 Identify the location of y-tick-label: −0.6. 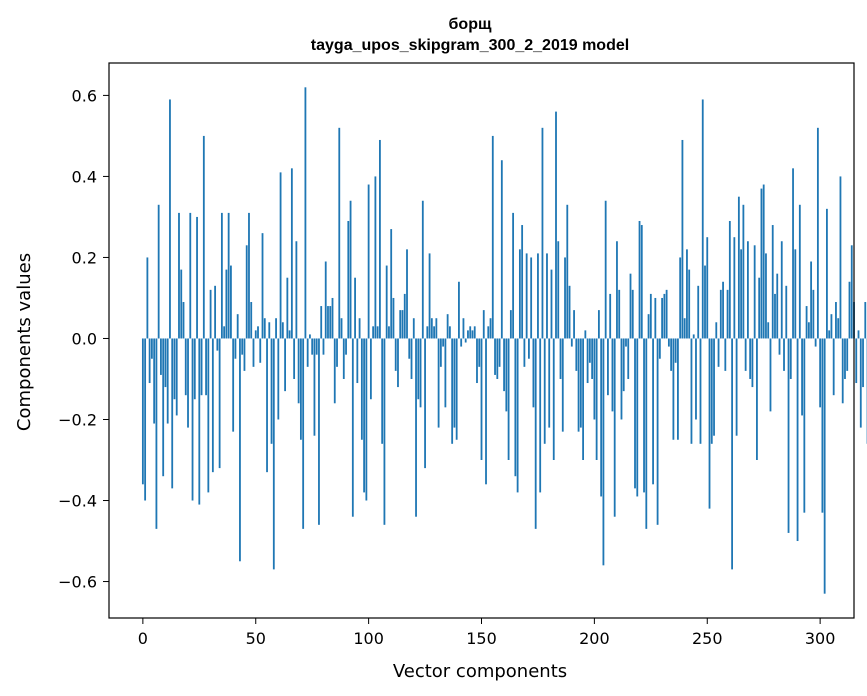
(77, 582).